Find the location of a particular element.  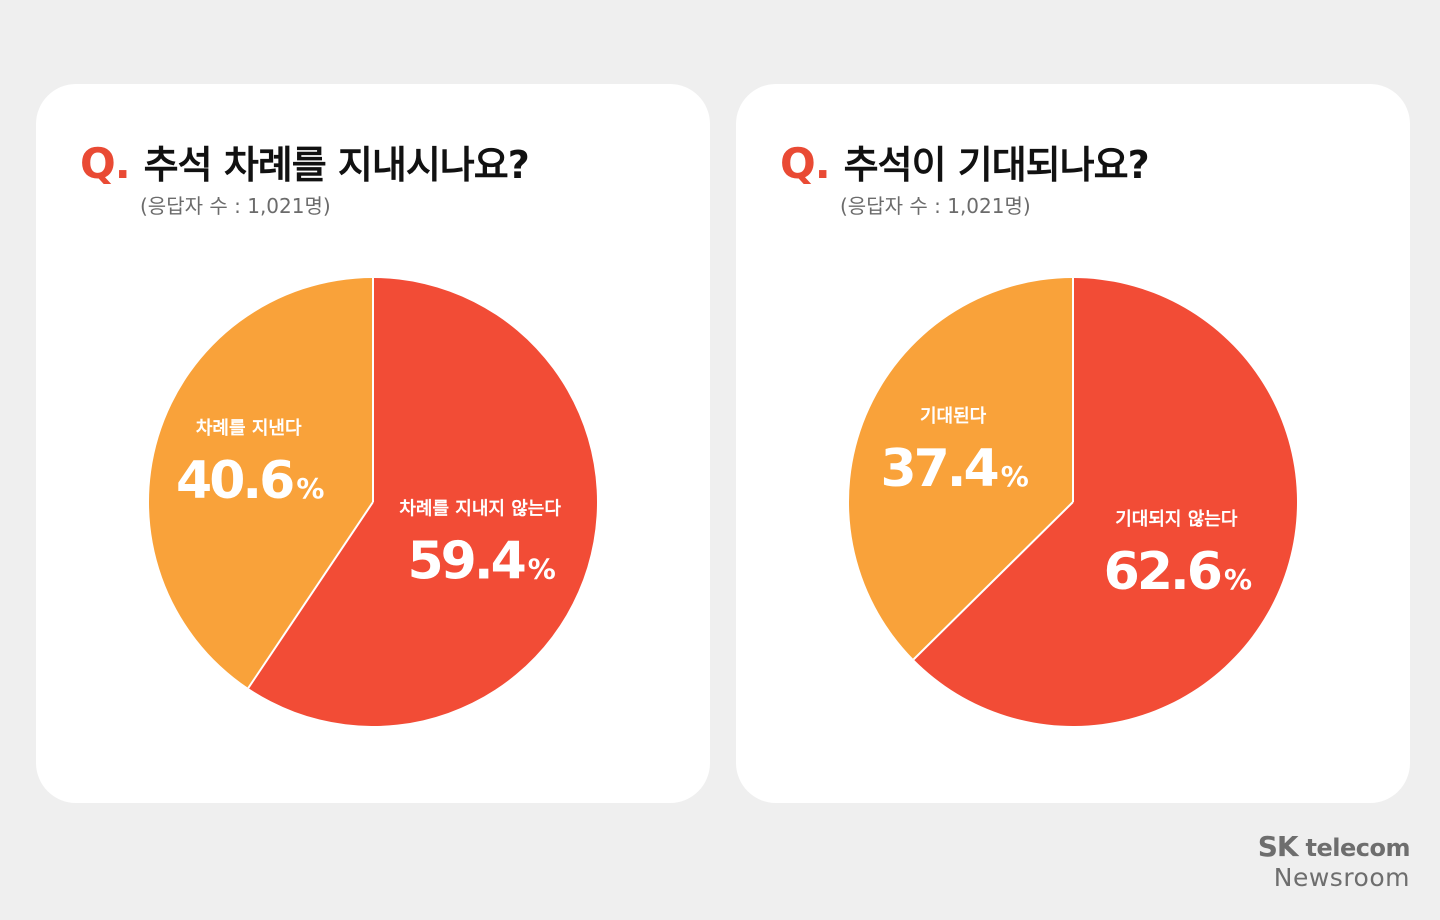

slice-value: 40.6% is located at coordinates (250, 481).